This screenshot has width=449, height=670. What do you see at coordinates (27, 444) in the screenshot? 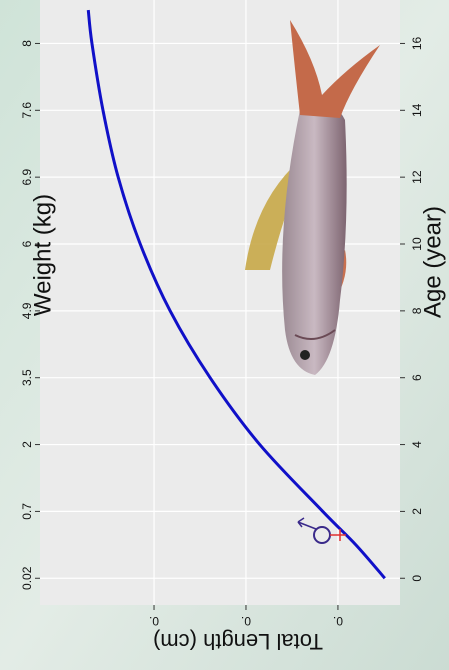
I see `weight-tick-label: 2` at bounding box center [27, 444].